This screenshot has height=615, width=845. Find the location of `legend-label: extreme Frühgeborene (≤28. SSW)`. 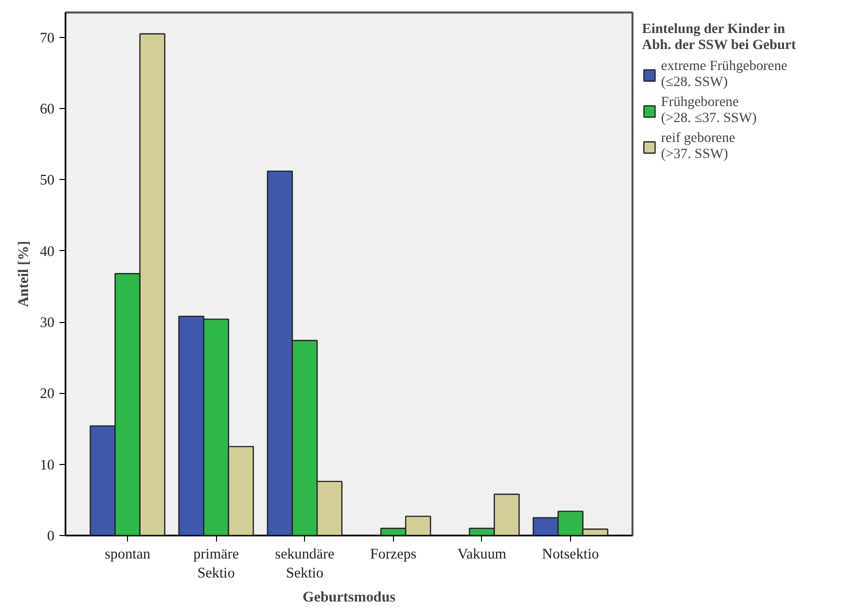

legend-label: extreme Frühgeborene (≤28. SSW) is located at coordinates (724, 75).